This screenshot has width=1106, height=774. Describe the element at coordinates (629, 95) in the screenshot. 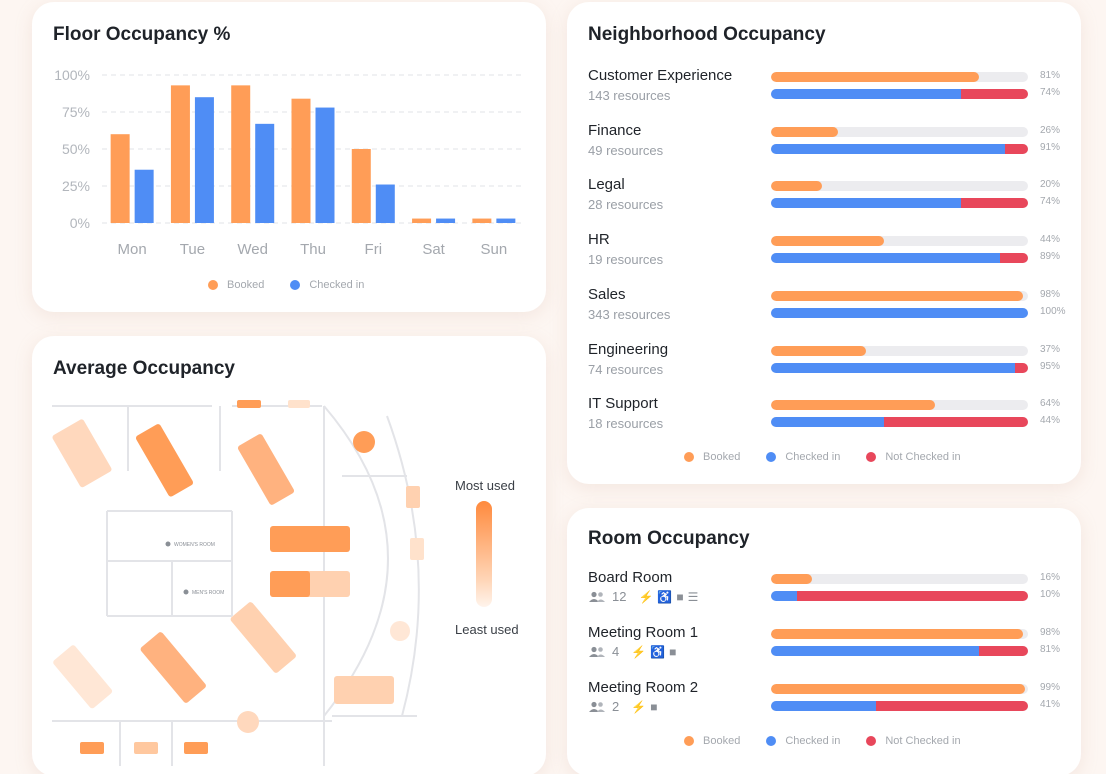

I see `neighborhood-resources: 143 resources` at that location.